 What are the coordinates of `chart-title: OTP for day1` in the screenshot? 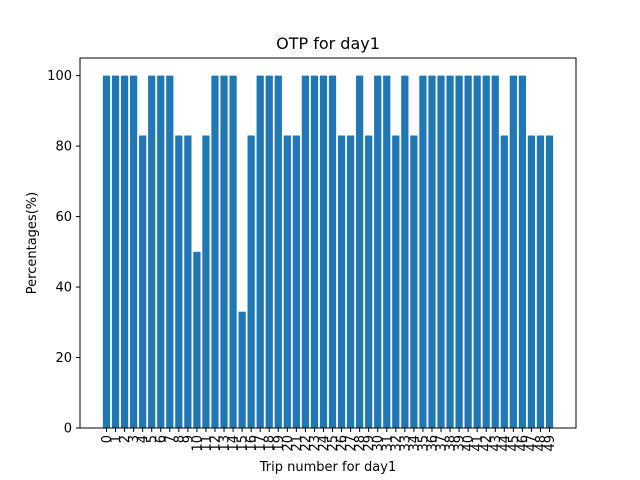 It's located at (328, 43).